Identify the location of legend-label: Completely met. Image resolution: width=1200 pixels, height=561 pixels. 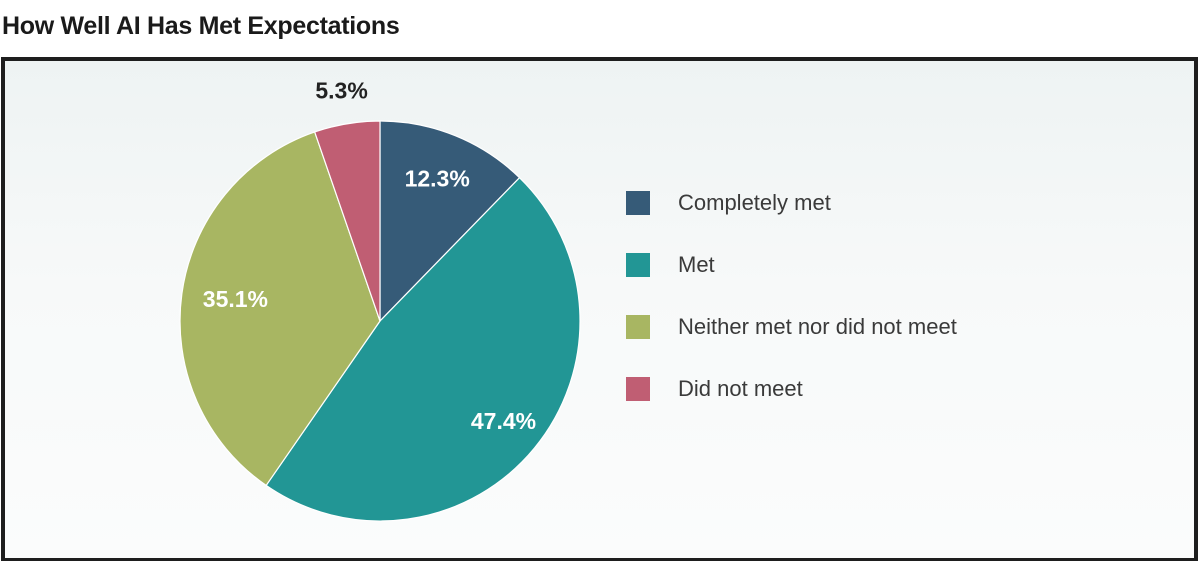
(754, 202).